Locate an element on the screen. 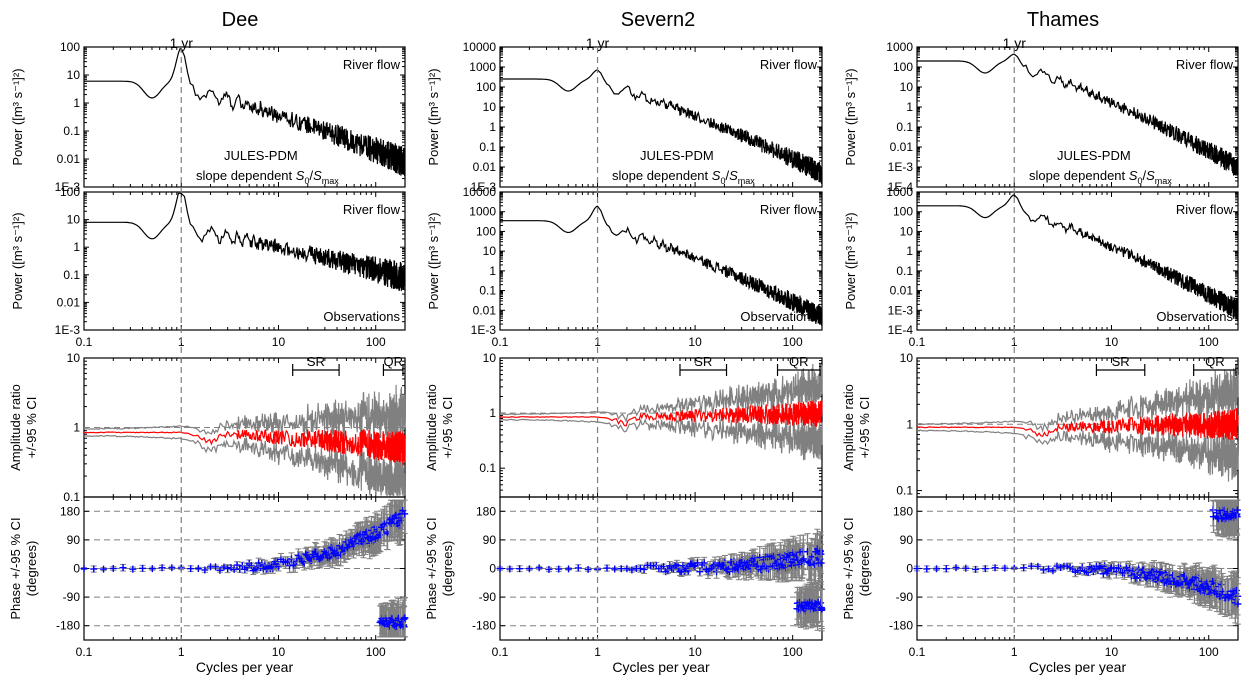  obs-power-y-tick-label: 10000 is located at coordinates (480, 192).